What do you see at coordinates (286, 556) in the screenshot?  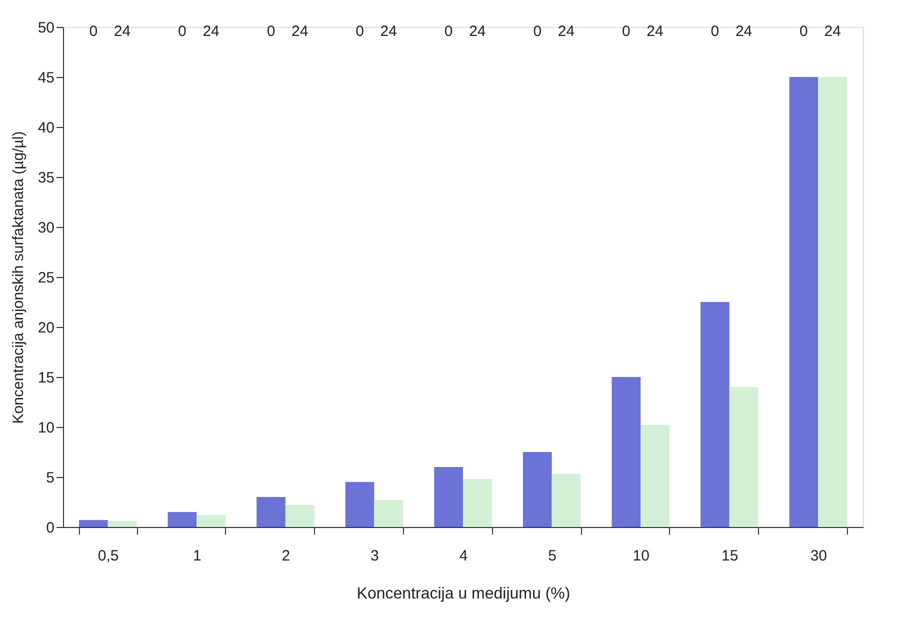 I see `x-tick-label: 2` at bounding box center [286, 556].